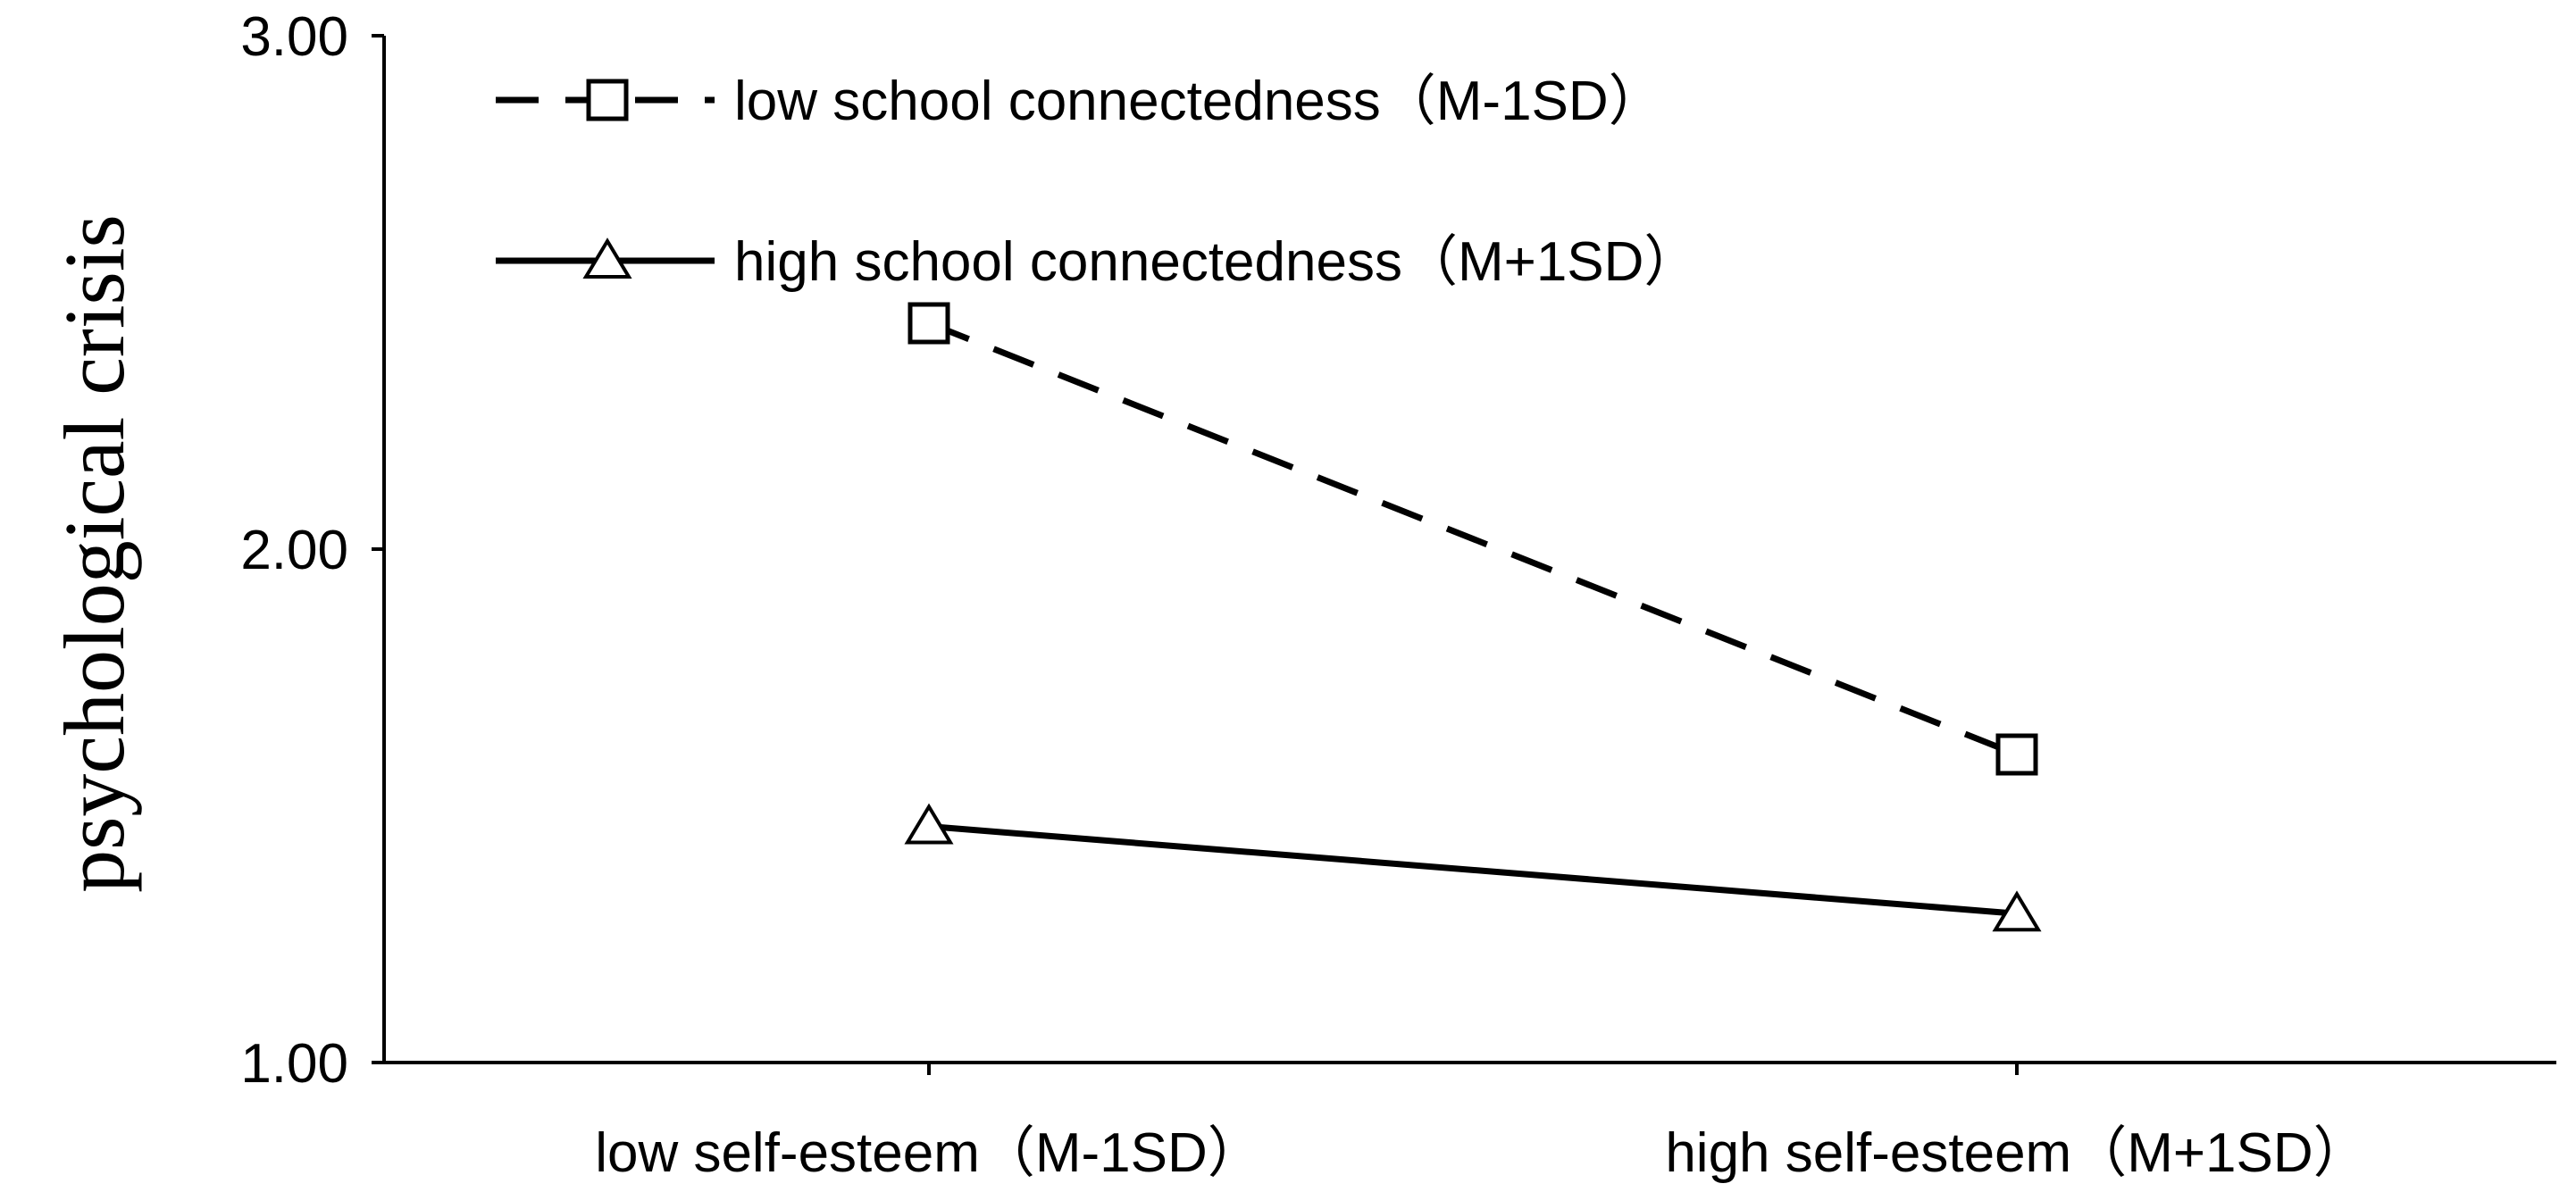 This screenshot has height=1192, width=2576. Describe the element at coordinates (294, 37) in the screenshot. I see `y-tick-label: 3.00` at that location.